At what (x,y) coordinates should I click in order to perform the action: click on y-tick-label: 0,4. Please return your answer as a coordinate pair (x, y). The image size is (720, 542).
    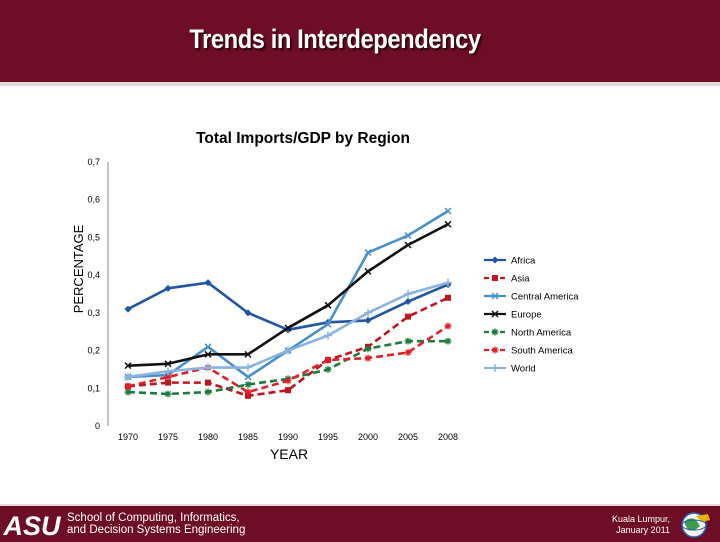
    Looking at the image, I should click on (93, 275).